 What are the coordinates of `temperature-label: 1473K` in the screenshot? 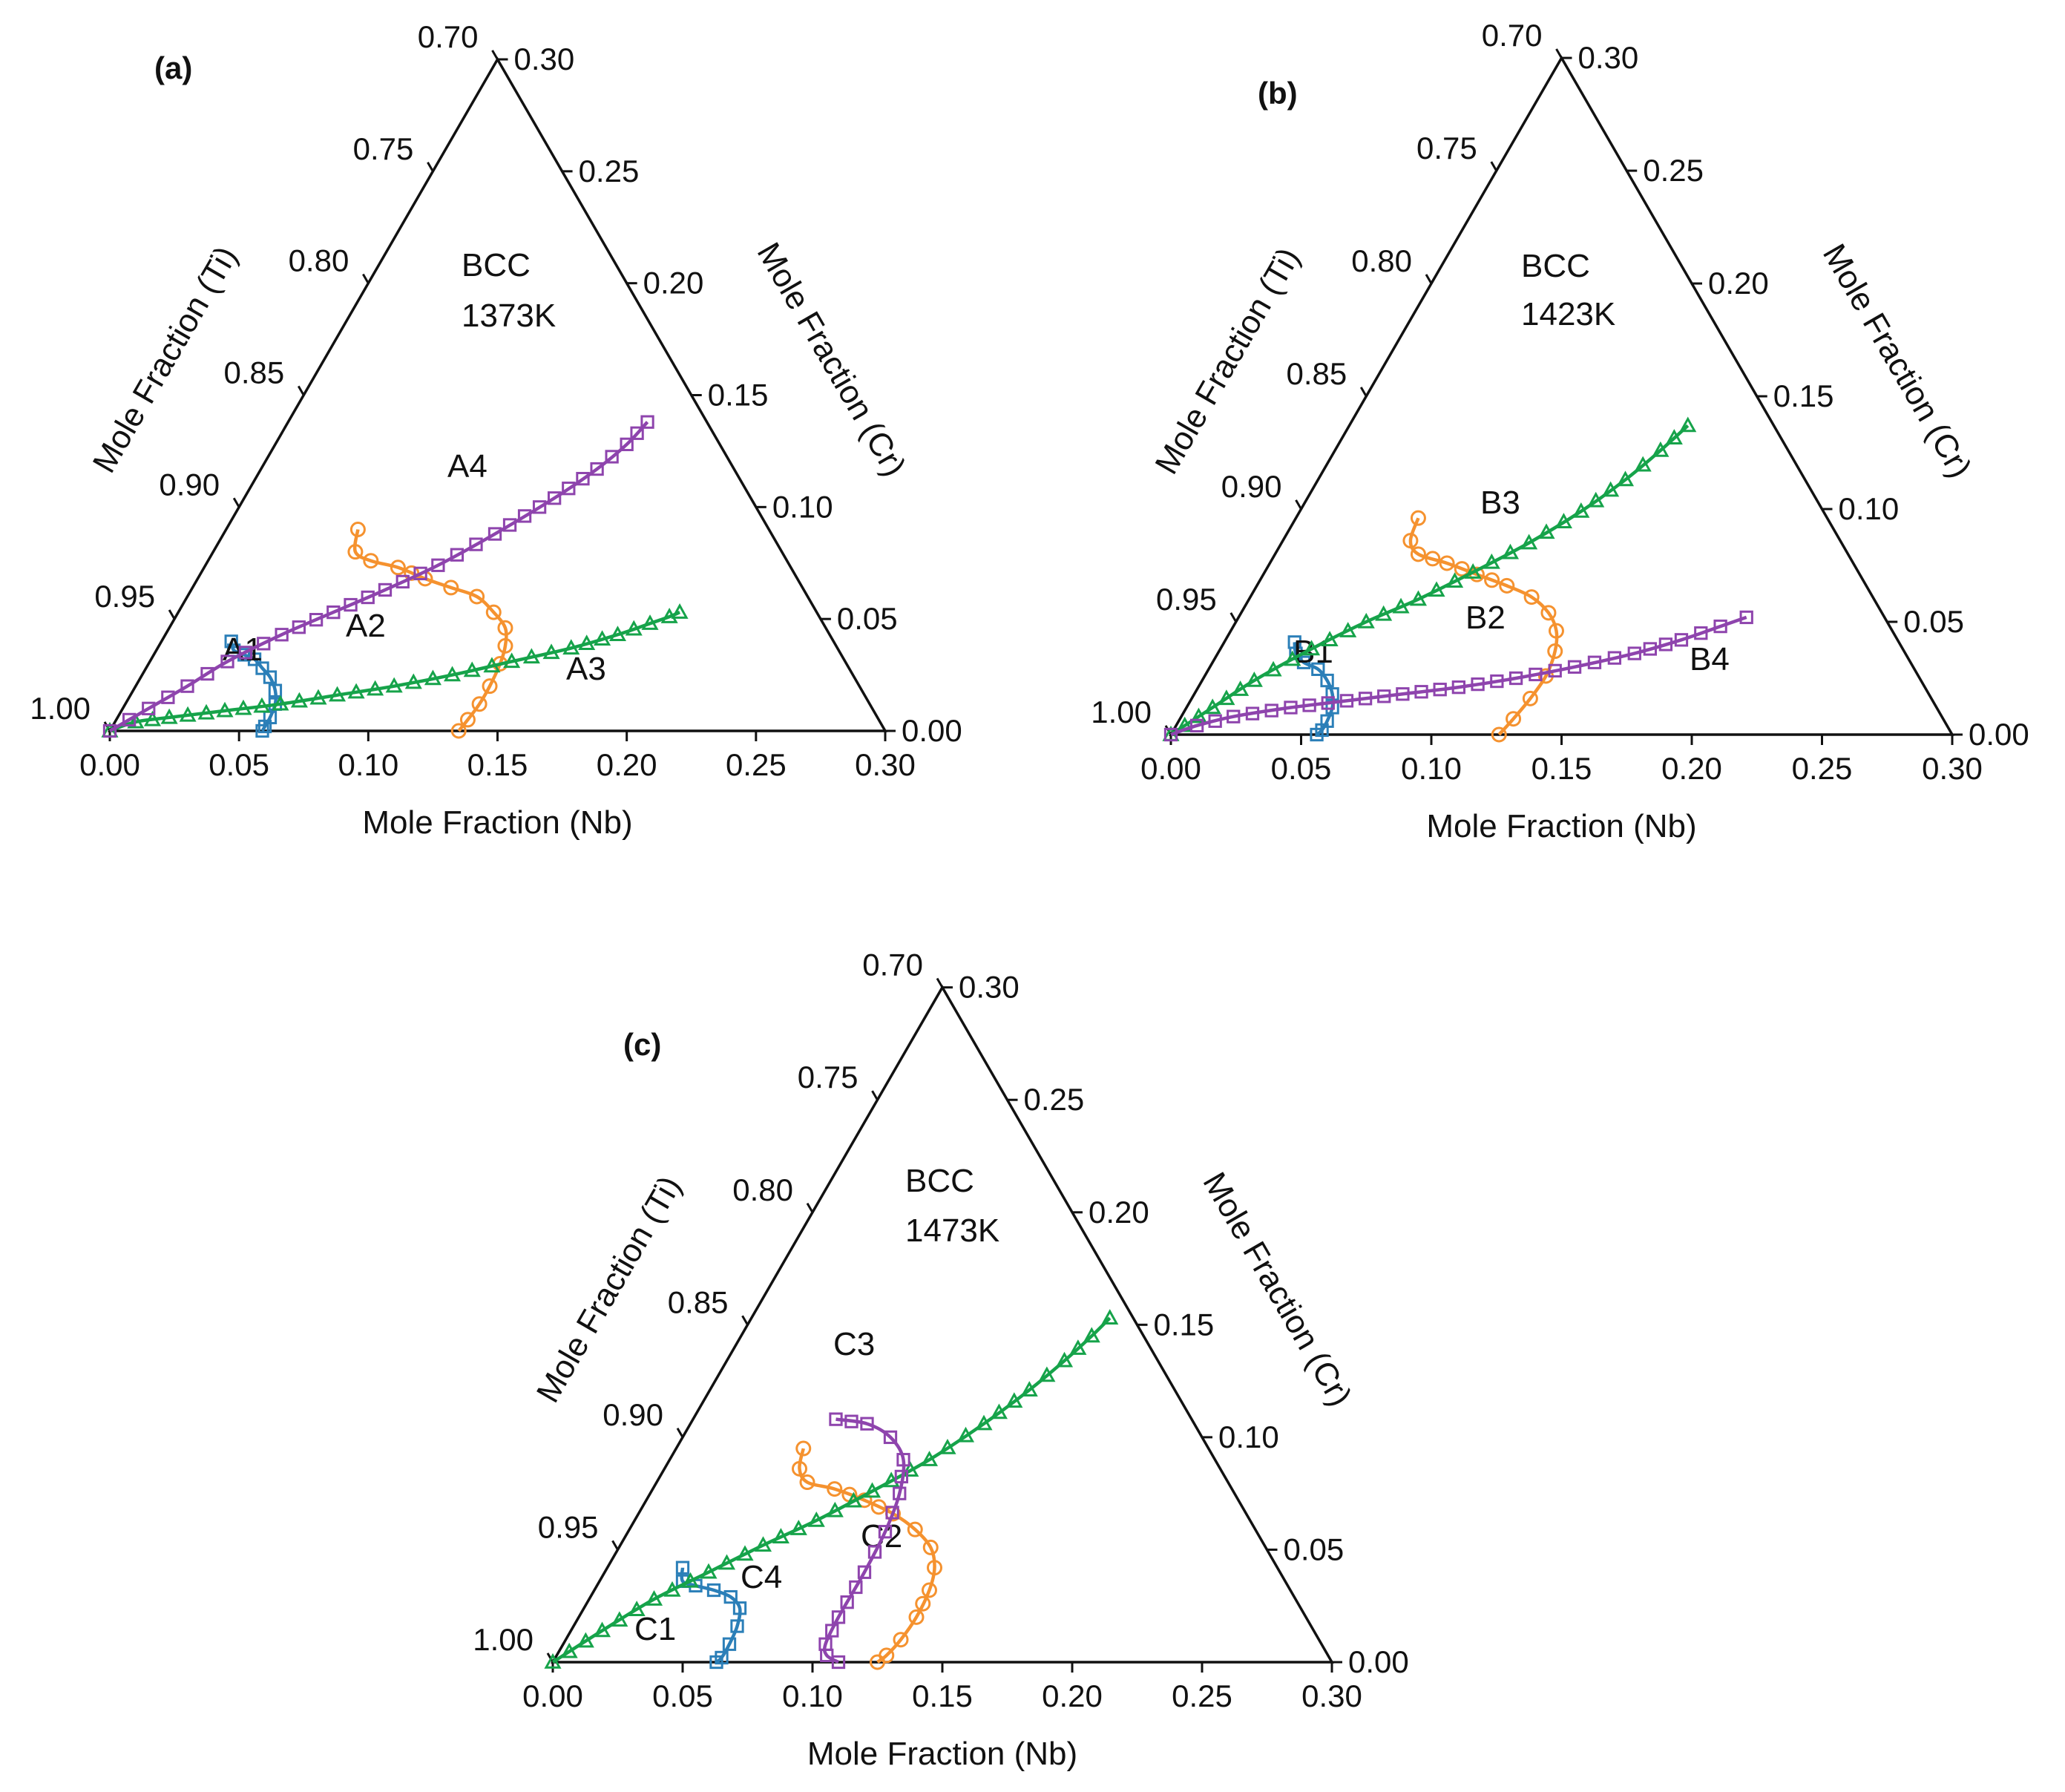 It's located at (952, 1230).